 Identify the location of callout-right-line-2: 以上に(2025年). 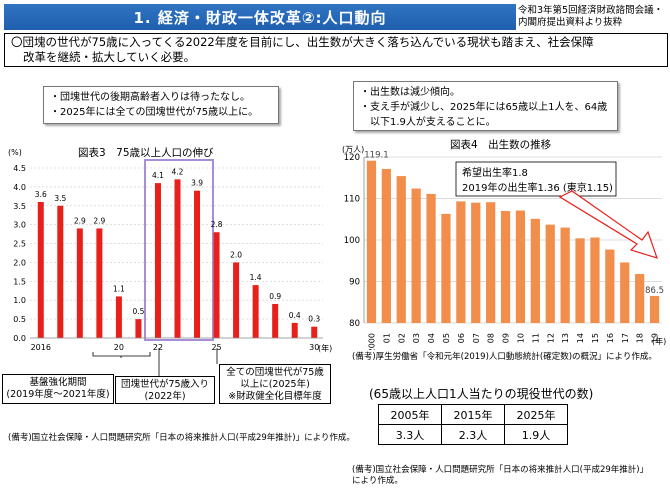
(275, 384).